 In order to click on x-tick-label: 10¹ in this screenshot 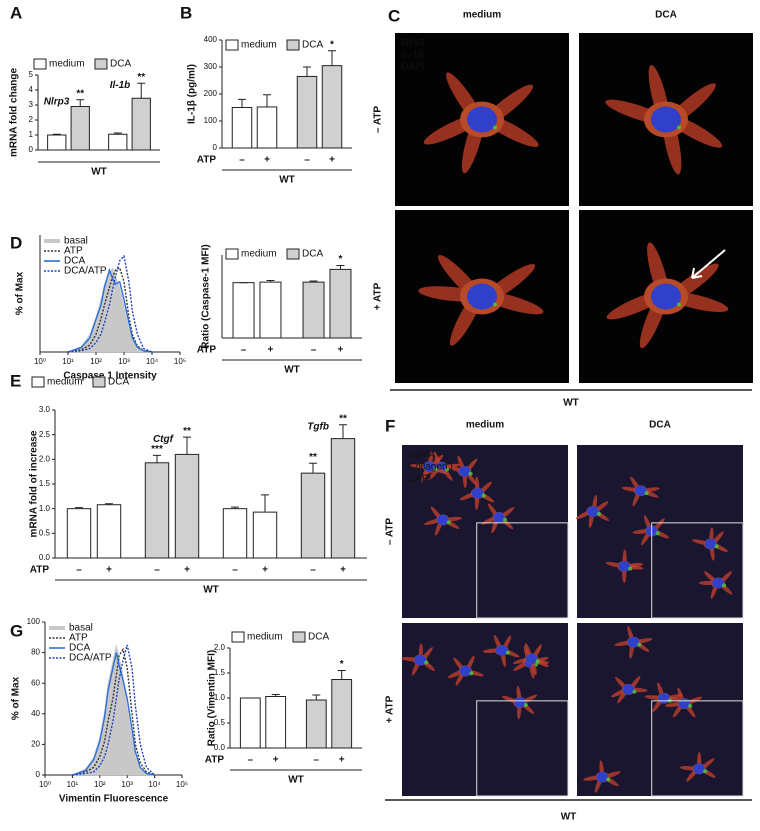, I will do `click(68, 361)`.